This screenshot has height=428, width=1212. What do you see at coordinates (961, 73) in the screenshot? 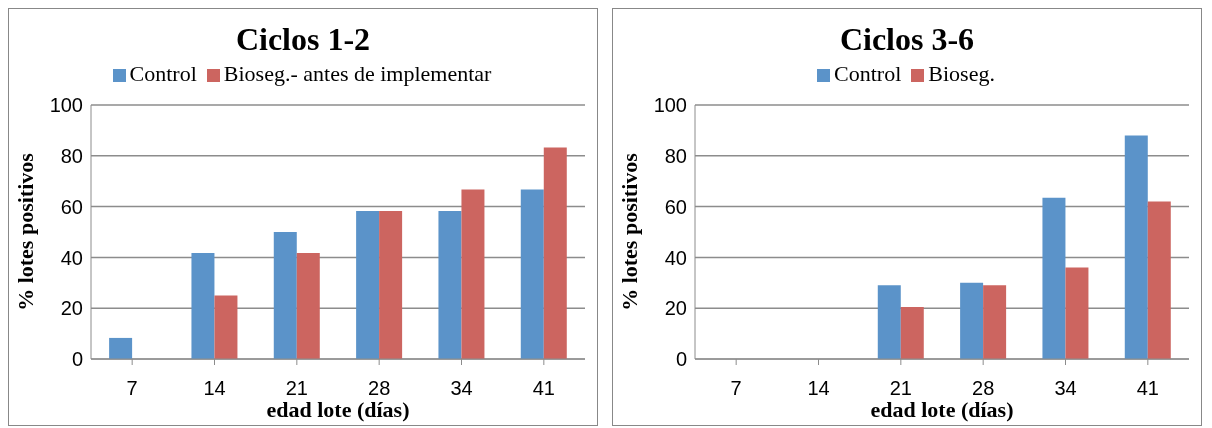
I see `legend-label: Bioseg.` at bounding box center [961, 73].